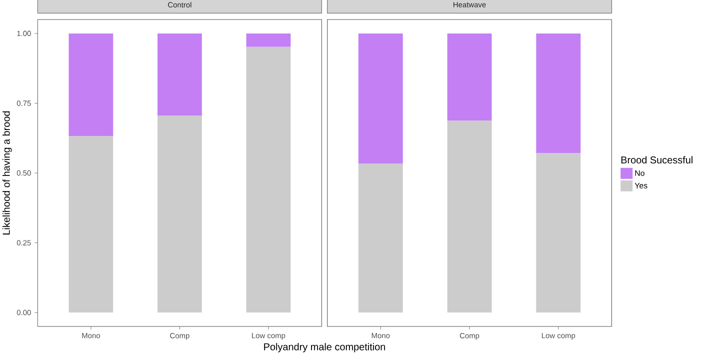  I want to click on x-axis-title: Polyandry male competition, so click(325, 347).